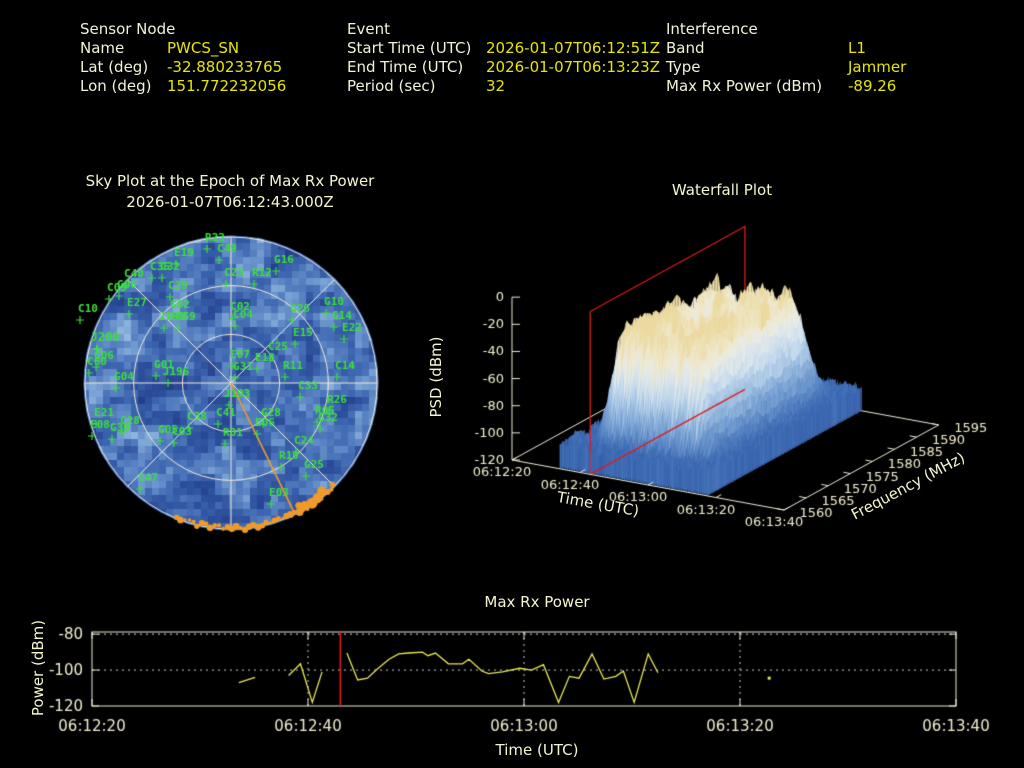 This screenshot has height=768, width=1024. Describe the element at coordinates (496, 86) in the screenshot. I see `event-period-value: 32` at that location.